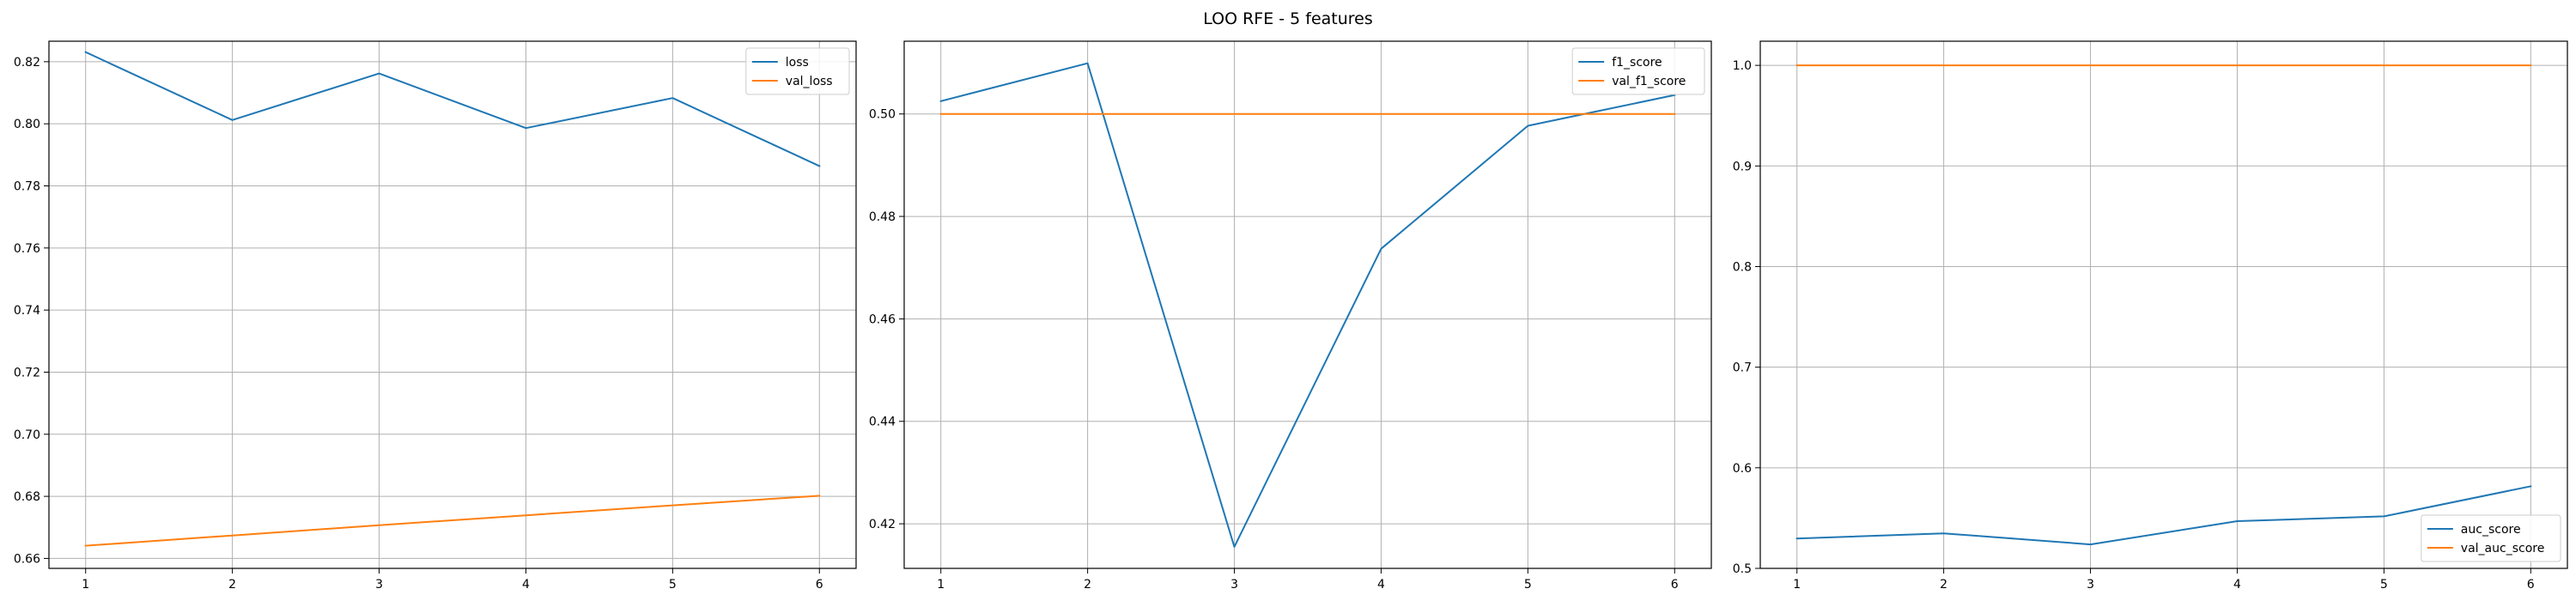 The height and width of the screenshot is (601, 2576). I want to click on legend-label-auc-score: auc_score, so click(2491, 530).